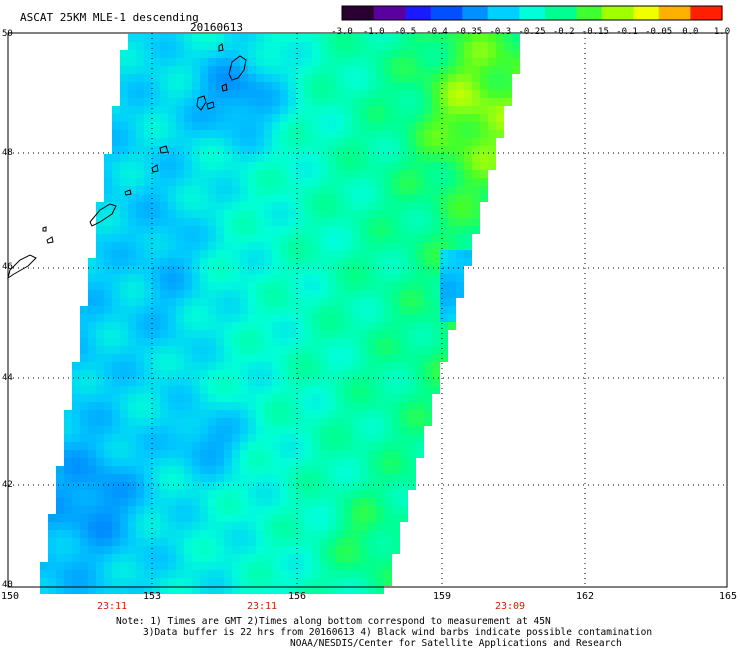  What do you see at coordinates (7, 585) in the screenshot?
I see `lat-label-40: 40` at bounding box center [7, 585].